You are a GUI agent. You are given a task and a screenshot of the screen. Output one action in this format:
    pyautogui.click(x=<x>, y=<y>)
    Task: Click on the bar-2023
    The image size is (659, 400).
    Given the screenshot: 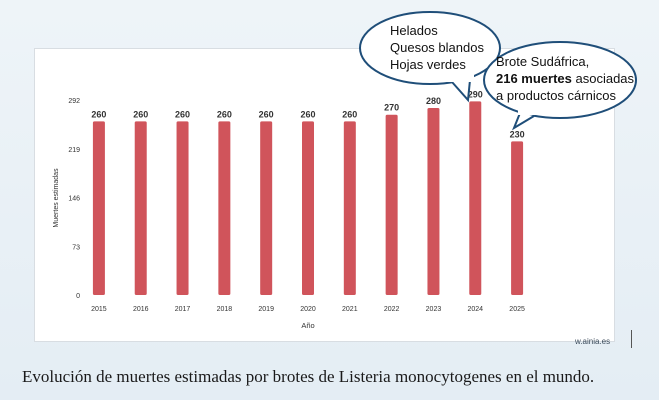 What is the action you would take?
    pyautogui.click(x=433, y=201)
    